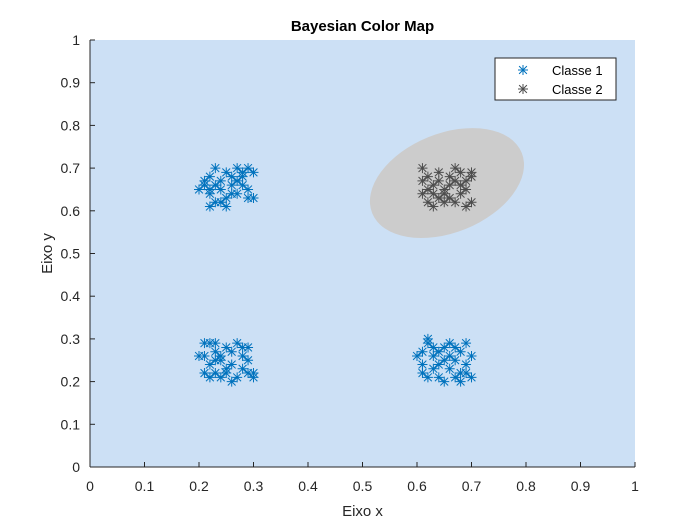 Image resolution: width=700 pixels, height=525 pixels. What do you see at coordinates (472, 486) in the screenshot?
I see `x-tick-label: 0.7` at bounding box center [472, 486].